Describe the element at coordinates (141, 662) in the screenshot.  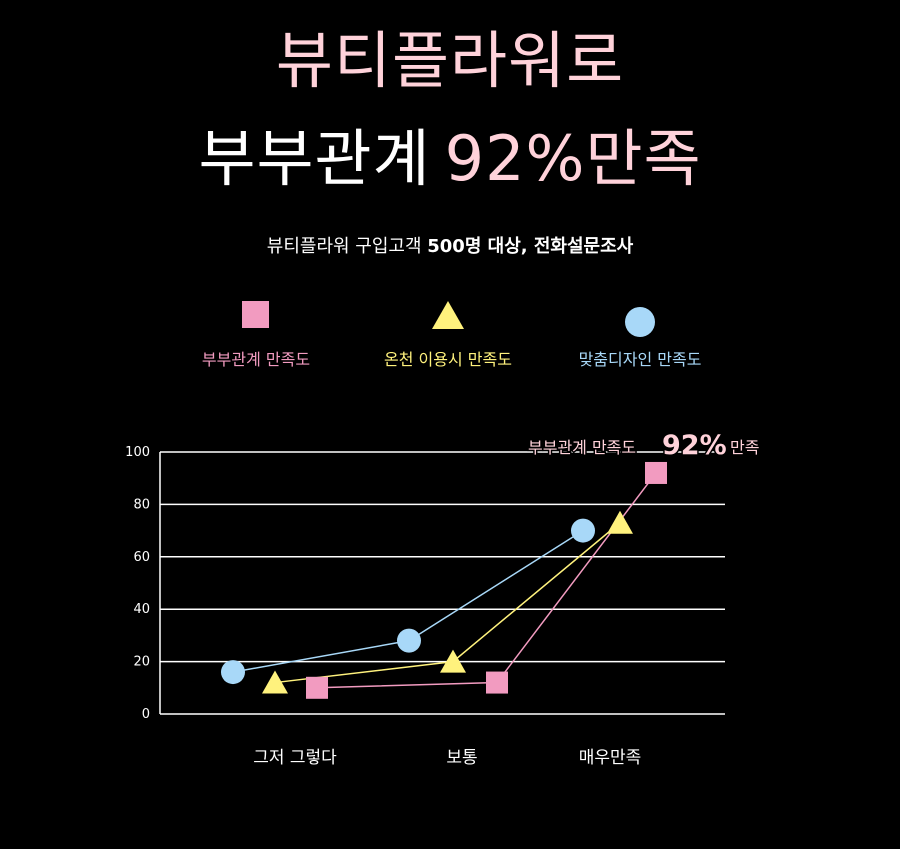
I see `y-tick-label: 20` at that location.